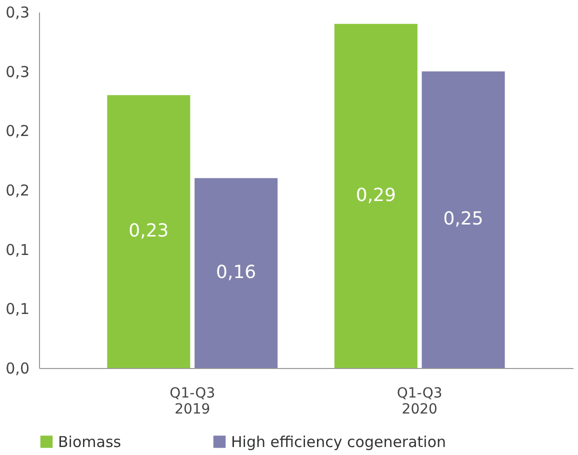 This screenshot has width=578, height=455. What do you see at coordinates (193, 402) in the screenshot?
I see `x-tick-label: Q1-Q3 2019` at bounding box center [193, 402].